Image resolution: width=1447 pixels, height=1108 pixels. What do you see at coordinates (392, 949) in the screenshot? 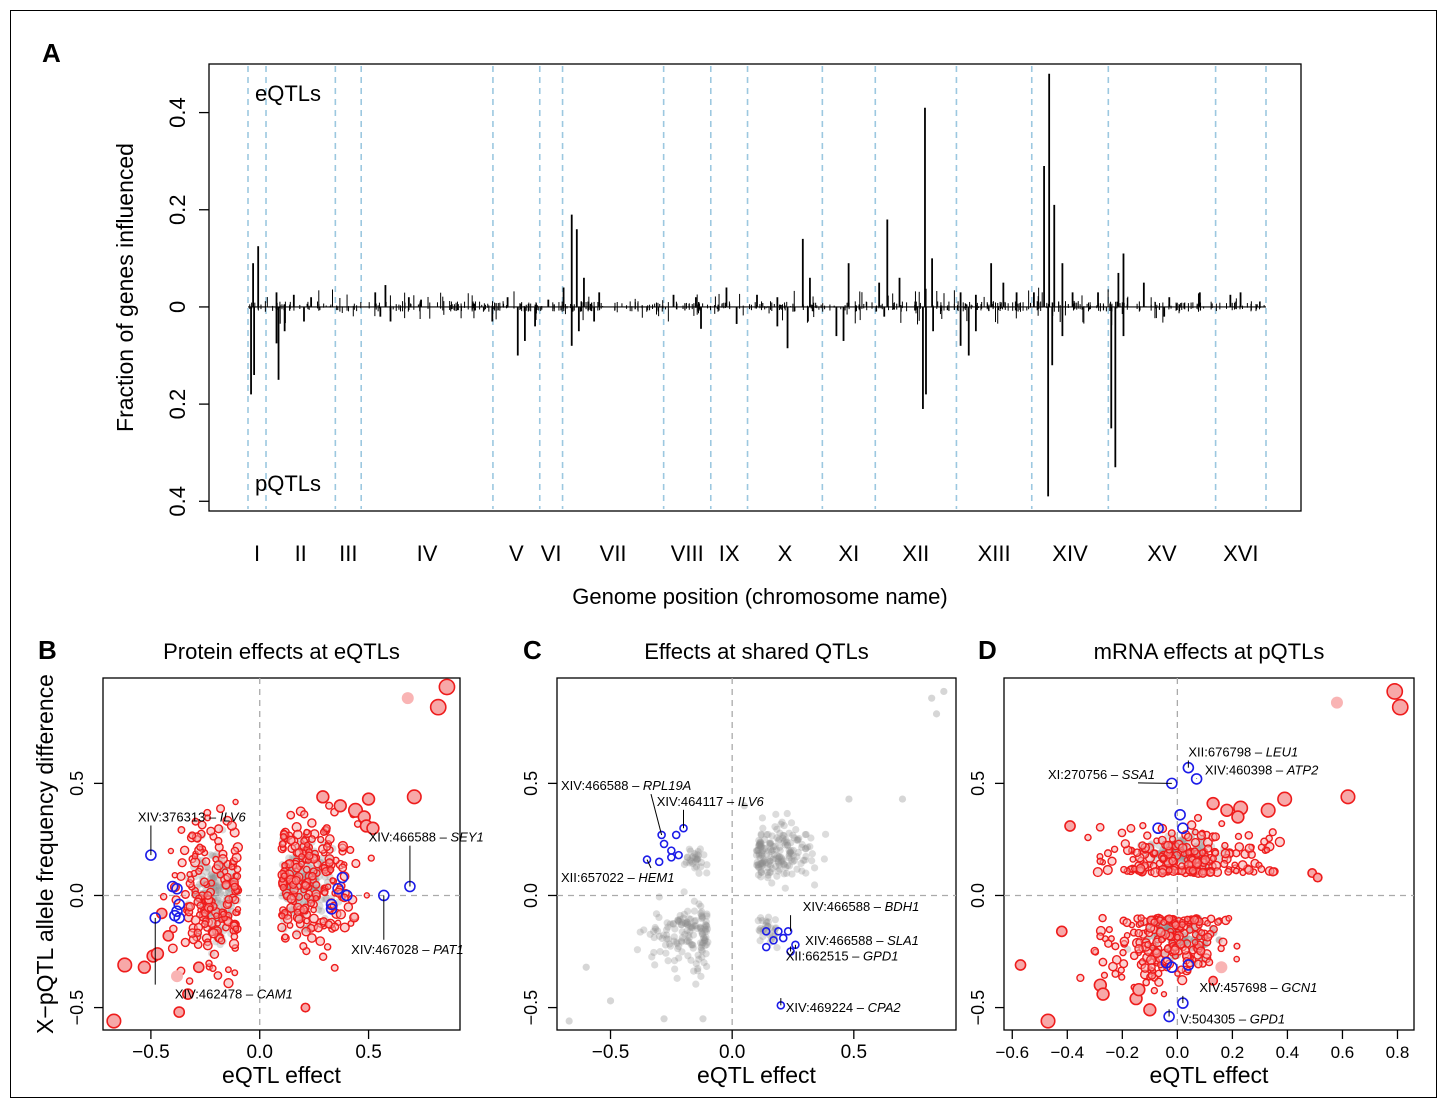
I see `annotation-locus: XIV:467028 –` at bounding box center [392, 949].